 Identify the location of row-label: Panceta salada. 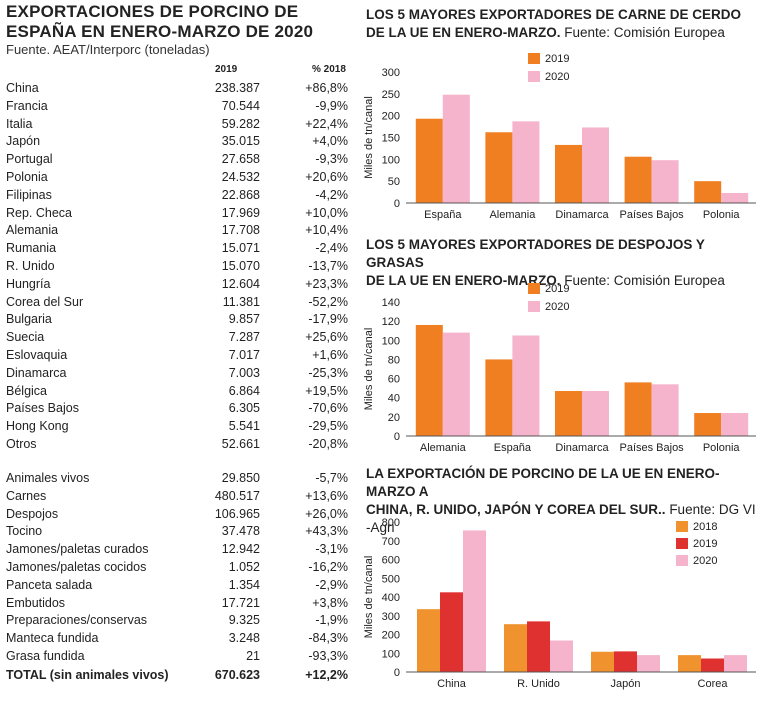
(49, 584).